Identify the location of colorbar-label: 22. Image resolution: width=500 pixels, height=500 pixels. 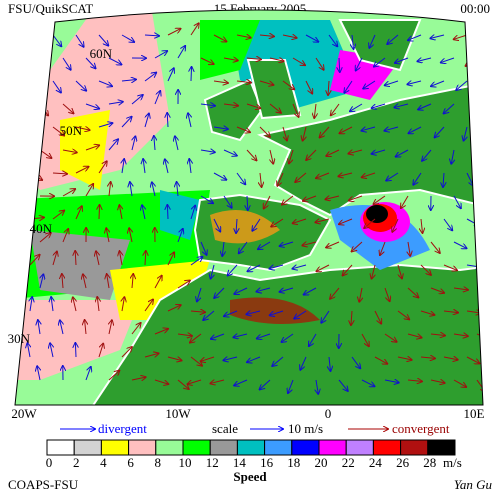
(348, 462).